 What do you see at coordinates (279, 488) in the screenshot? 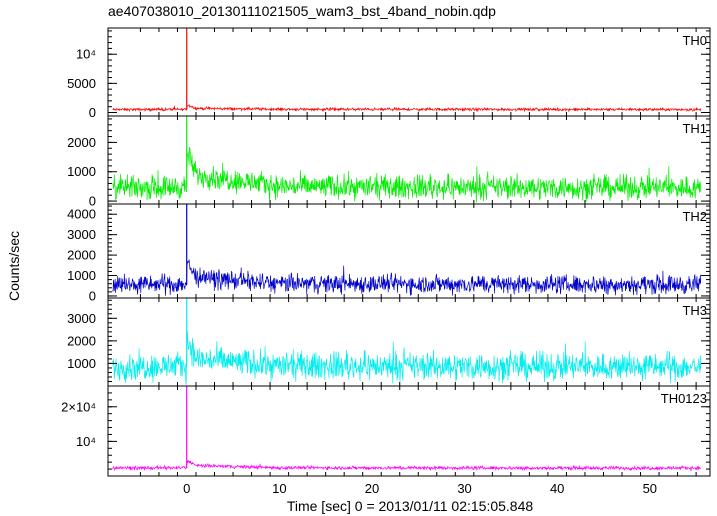
I see `x-tick-label: 10` at bounding box center [279, 488].